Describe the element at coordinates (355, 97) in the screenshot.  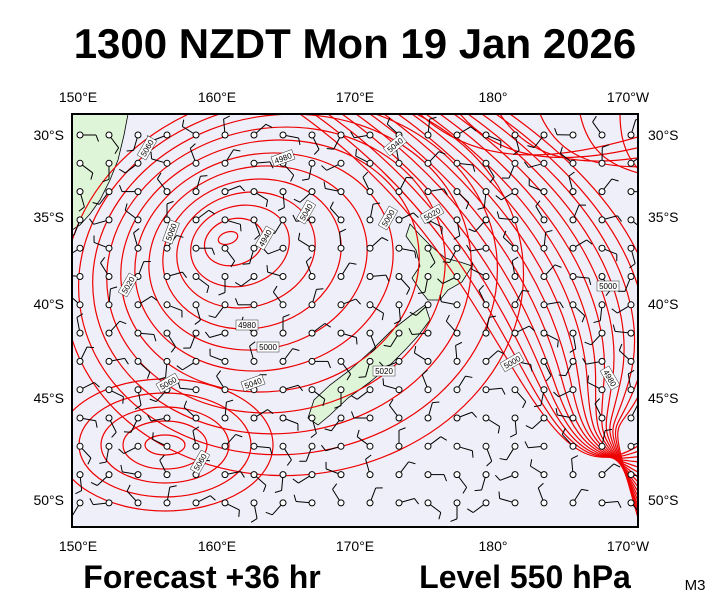
I see `lon-label: 170°E` at that location.